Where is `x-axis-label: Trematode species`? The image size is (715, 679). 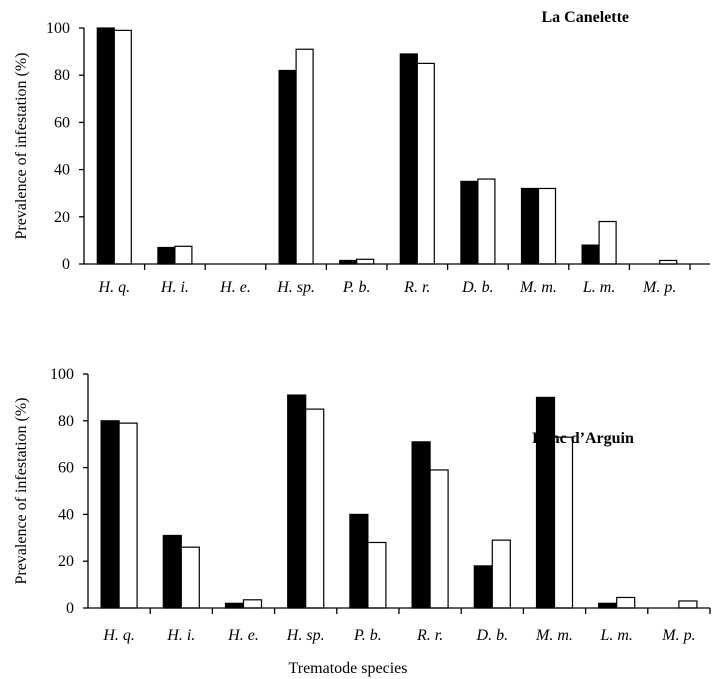
x-axis-label: Trematode species is located at coordinates (348, 668).